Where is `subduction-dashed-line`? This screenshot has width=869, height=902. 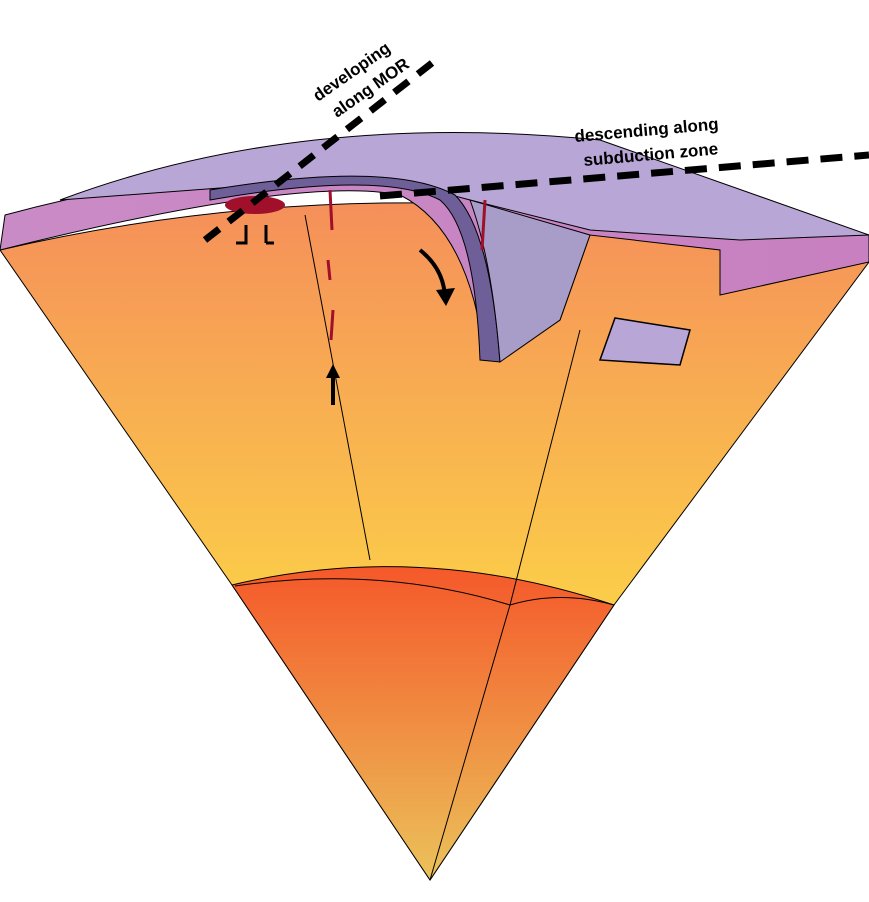 subduction-dashed-line is located at coordinates (624, 175).